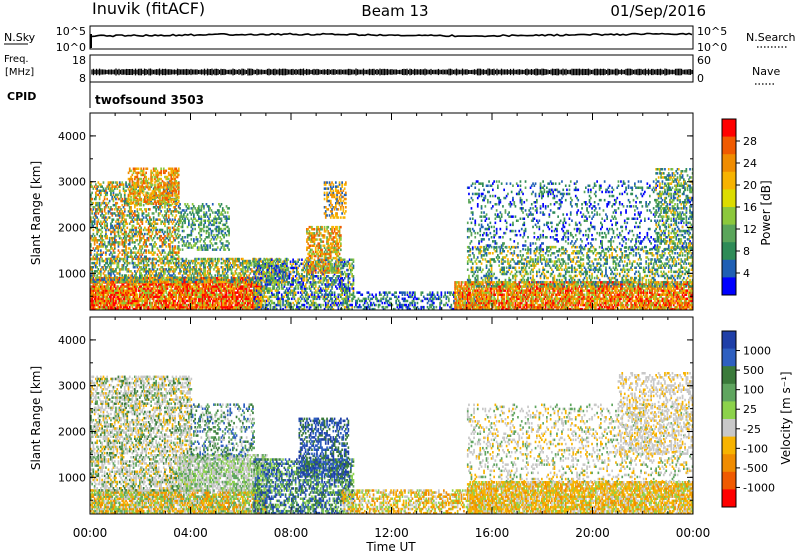  I want to click on nsky-tick-top: 10^5, so click(71, 31).